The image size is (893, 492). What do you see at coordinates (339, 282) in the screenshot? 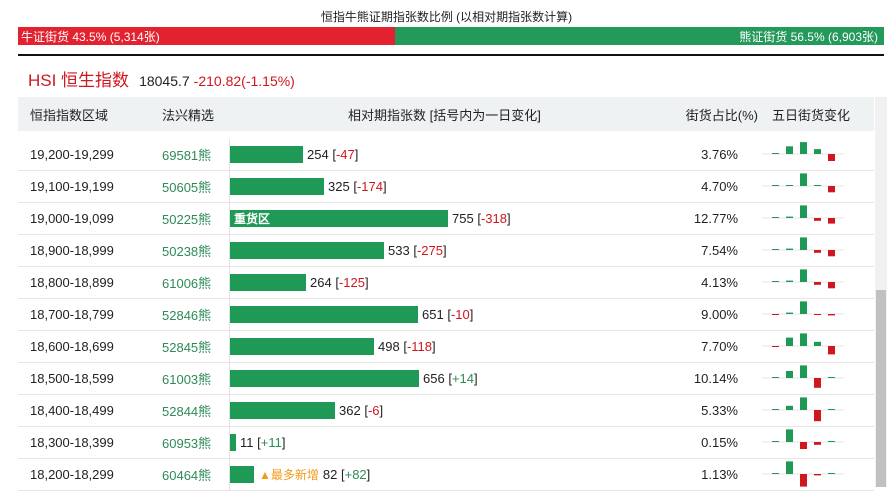
I see `count-value: 264 [-125]` at bounding box center [339, 282].